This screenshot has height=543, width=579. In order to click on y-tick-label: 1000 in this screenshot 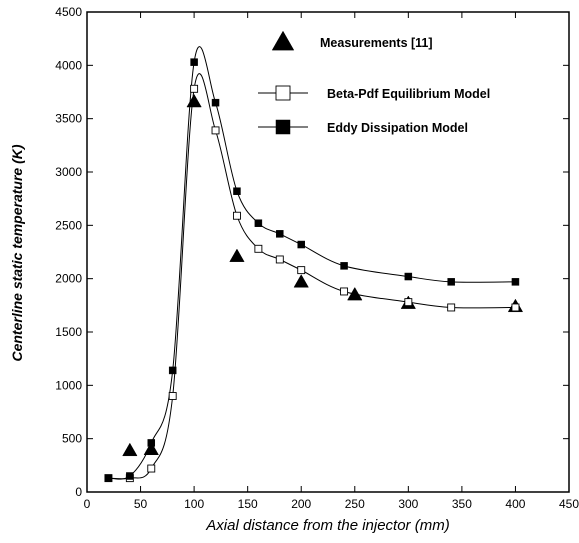, I will do `click(68, 385)`.